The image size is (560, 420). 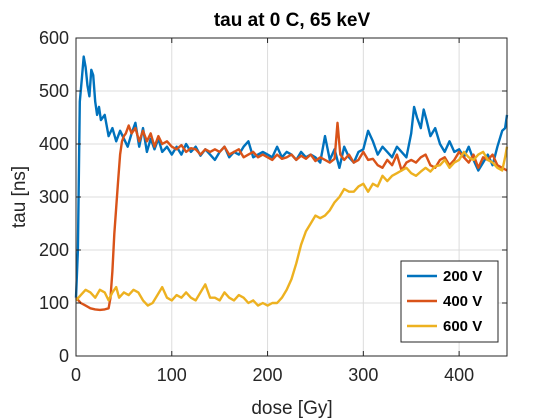 What do you see at coordinates (54, 250) in the screenshot?
I see `y-tick-label: 200` at bounding box center [54, 250].